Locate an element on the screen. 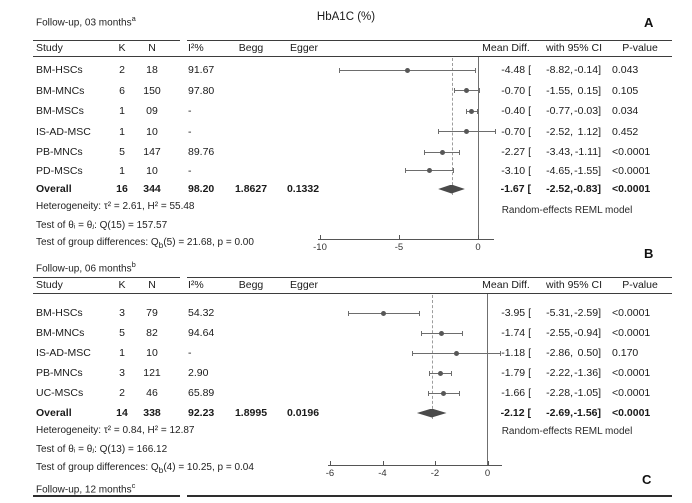 The image size is (692, 503). axis-tick-label: -5 is located at coordinates (399, 247).